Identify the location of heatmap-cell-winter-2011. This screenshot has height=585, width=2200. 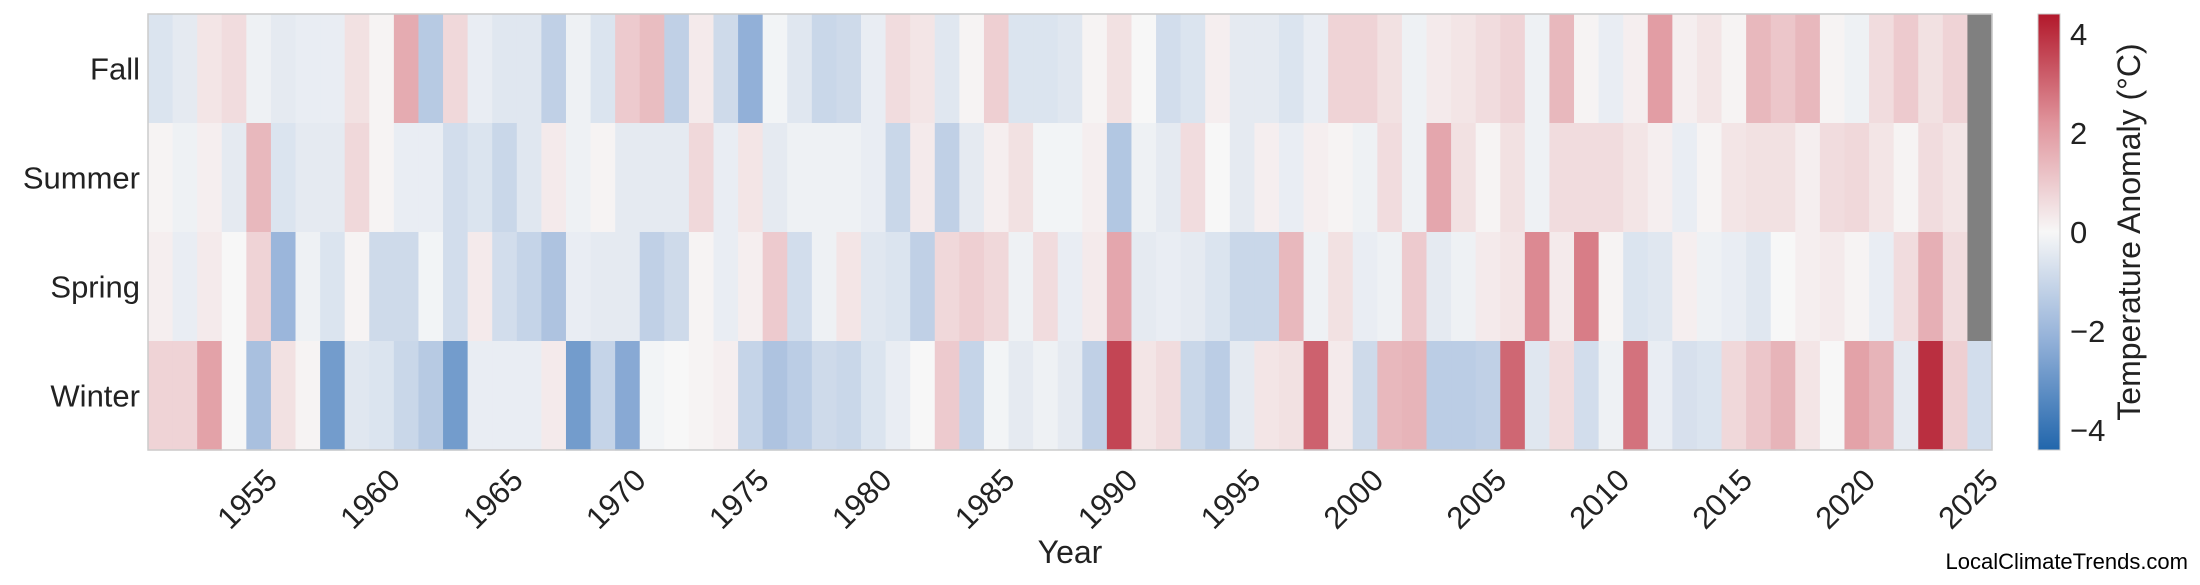
(1636, 396).